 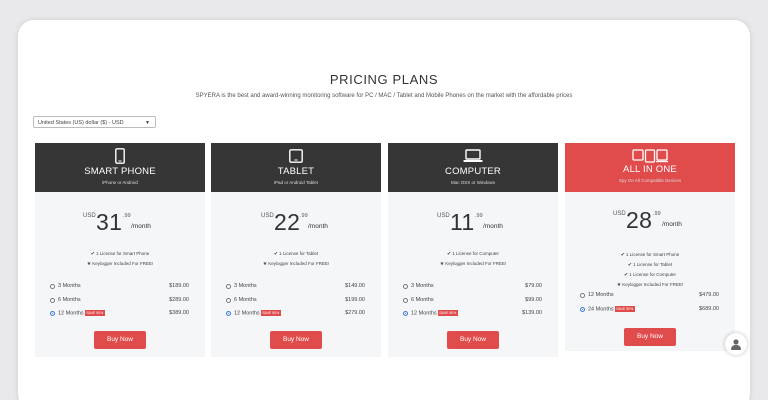 What do you see at coordinates (119, 290) in the screenshot?
I see `duration-option: 3 Months $189.00` at bounding box center [119, 290].